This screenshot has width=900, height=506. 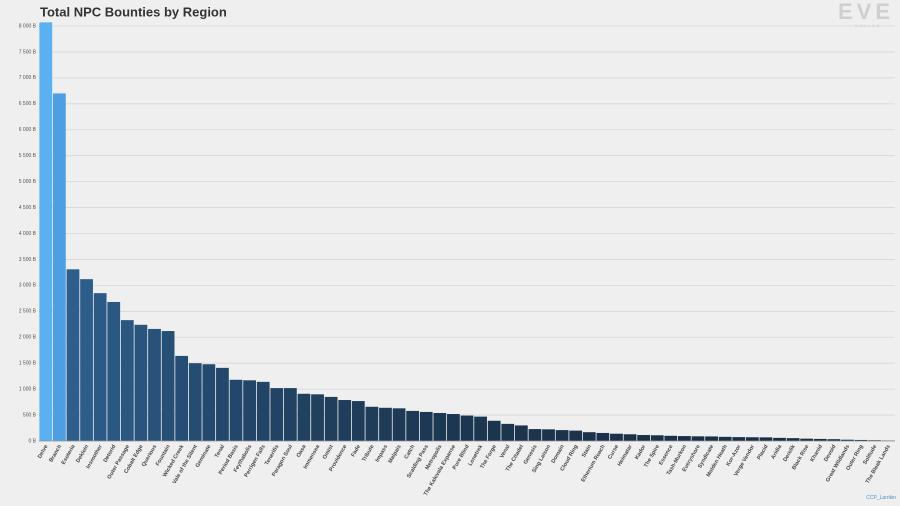 I want to click on logo: EVE, so click(x=866, y=12).